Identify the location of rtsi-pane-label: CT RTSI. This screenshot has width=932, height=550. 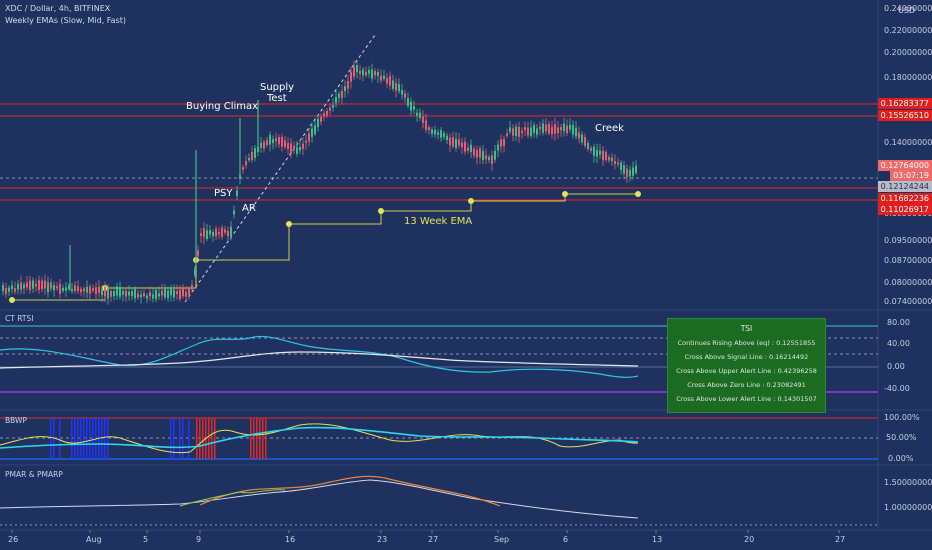
(19, 318).